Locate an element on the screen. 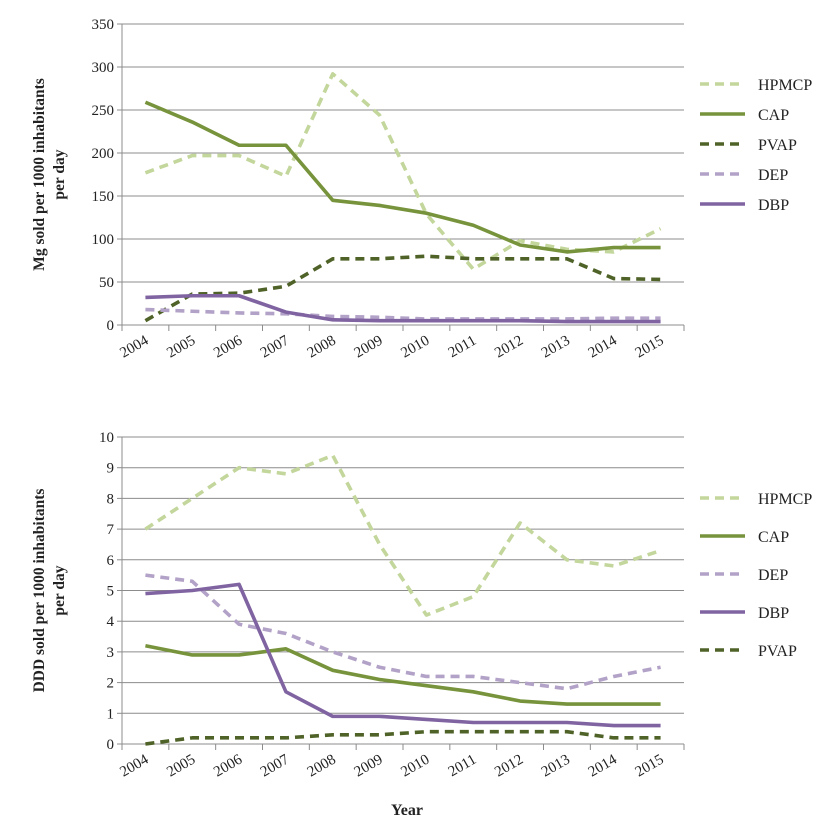 The width and height of the screenshot is (834, 825). y-tick-label: 250 is located at coordinates (103, 111).